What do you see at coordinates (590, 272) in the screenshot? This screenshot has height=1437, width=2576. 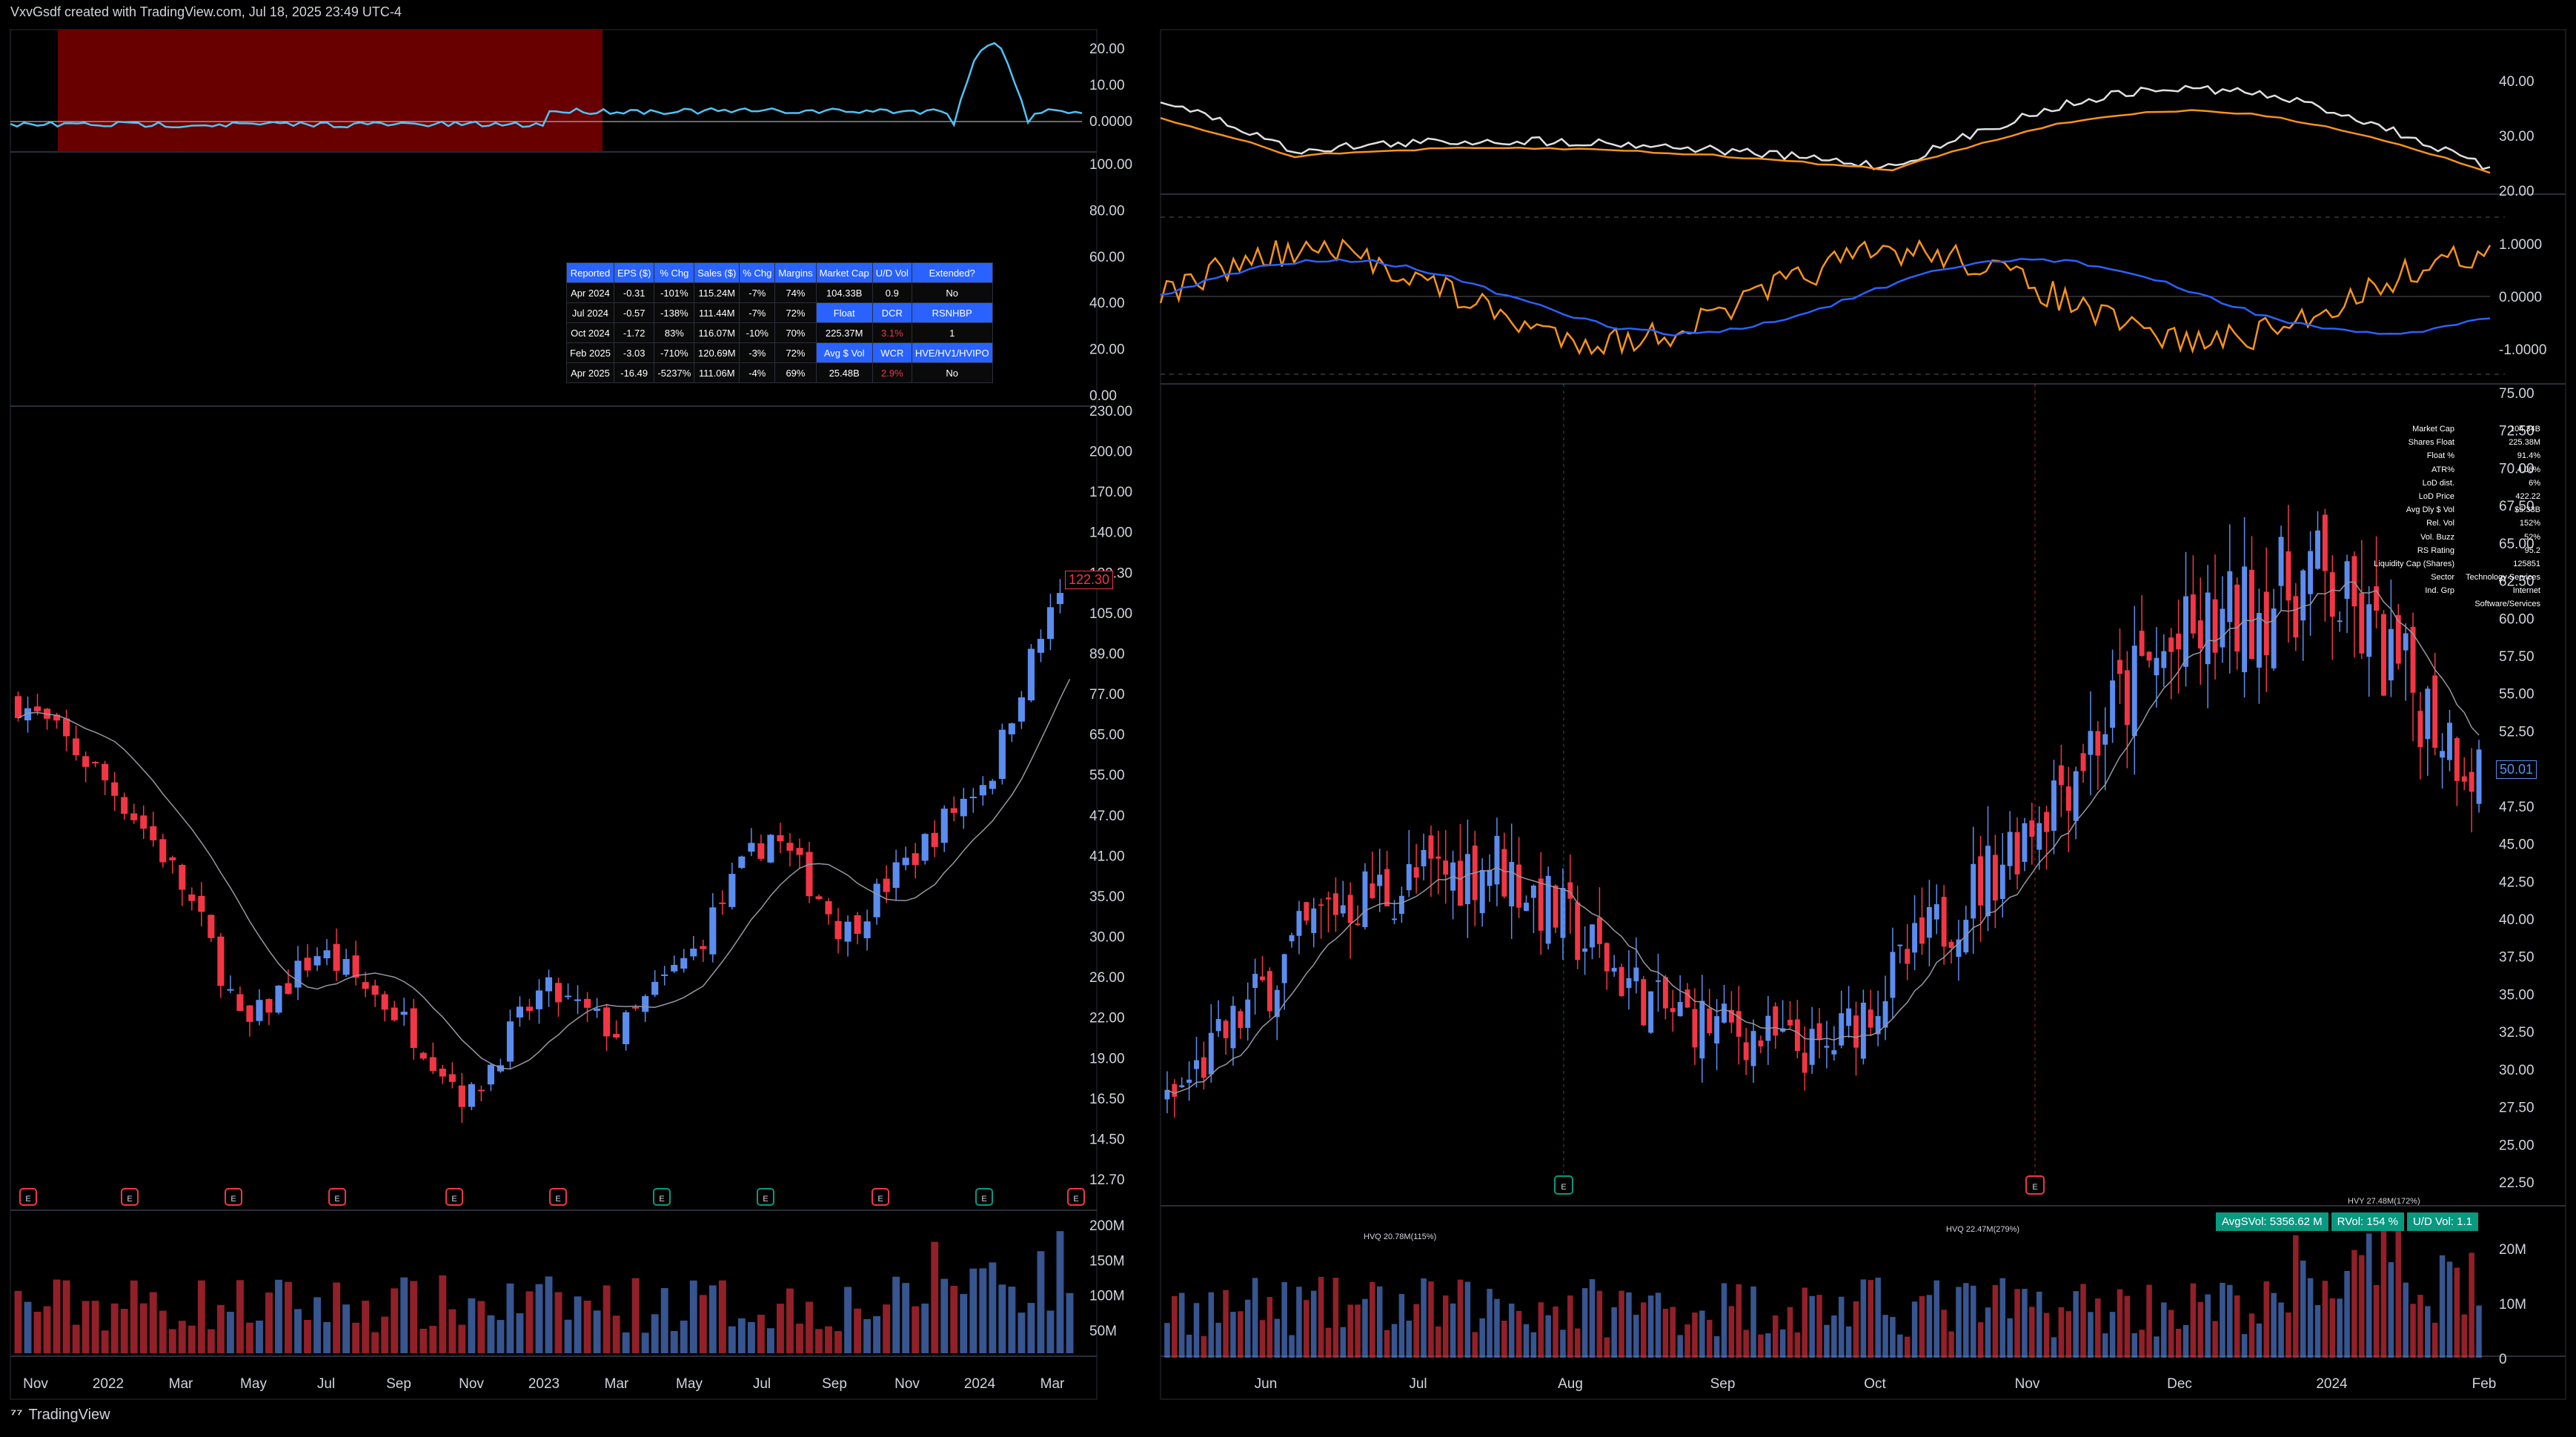 I see `table-header-cell: Reported` at bounding box center [590, 272].